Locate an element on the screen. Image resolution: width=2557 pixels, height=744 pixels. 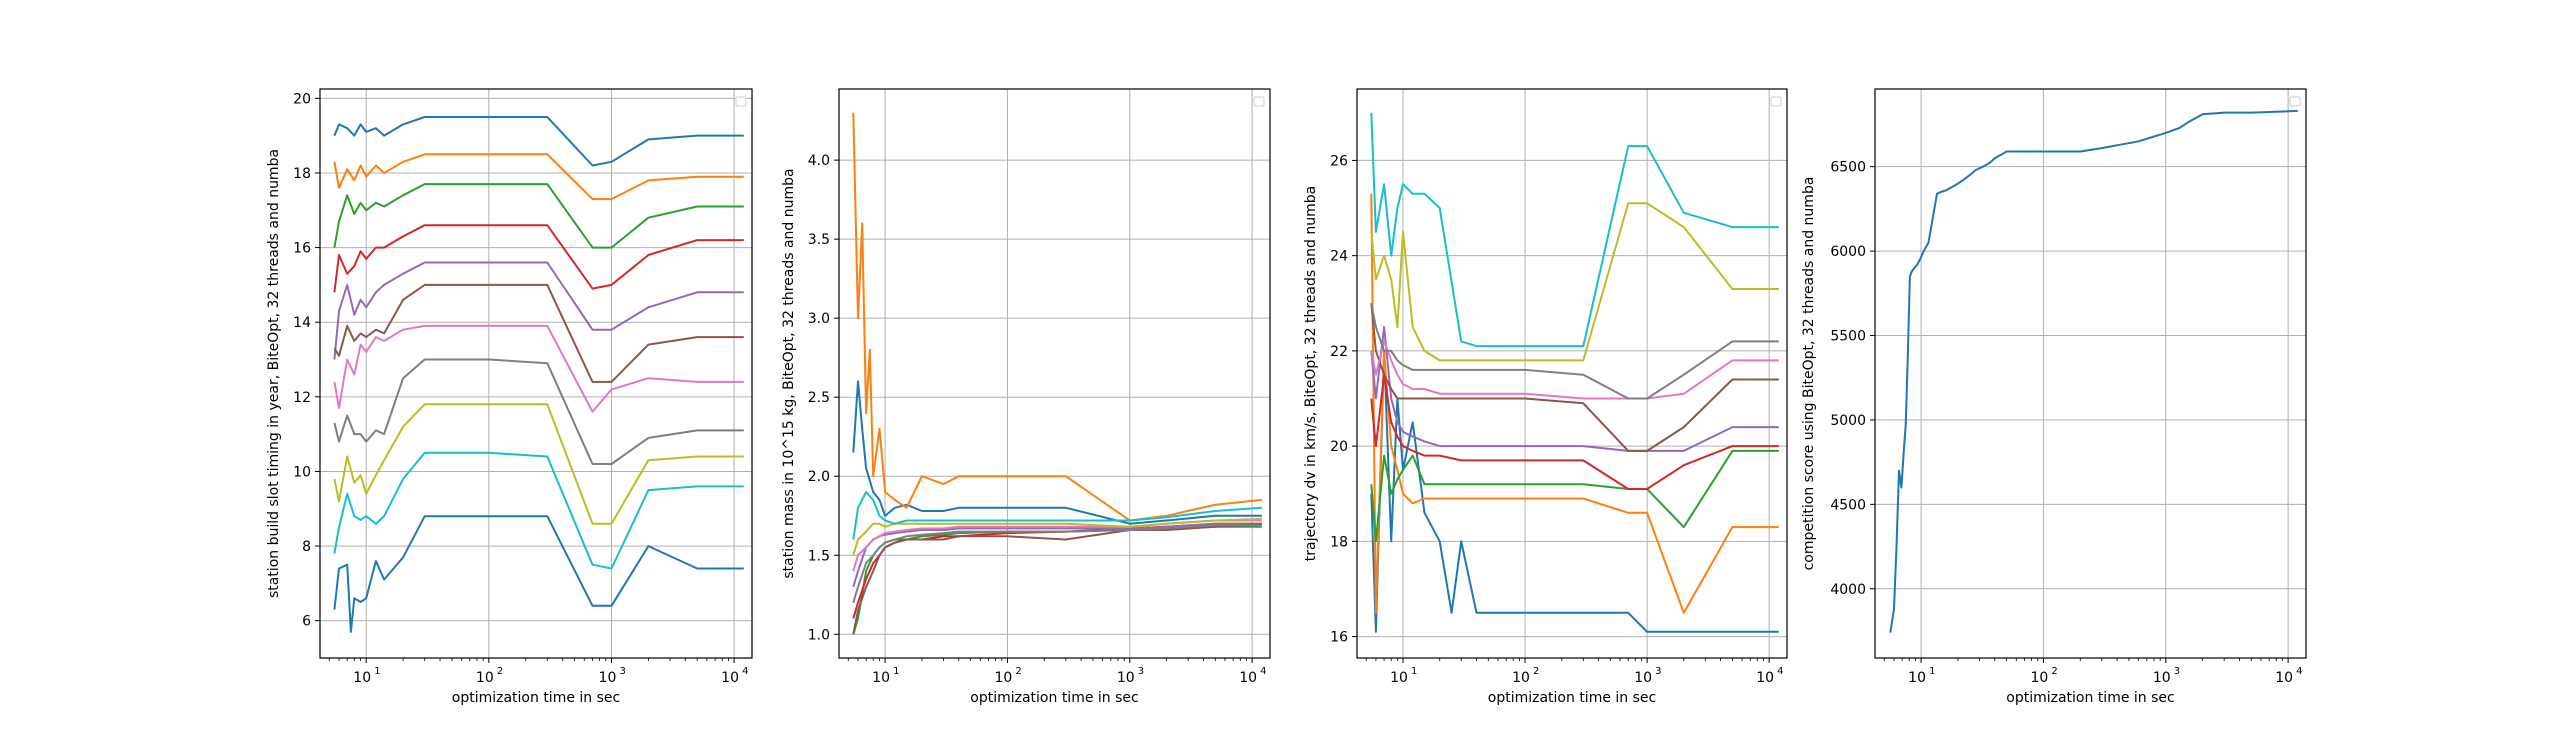
y-tick-label: 22 is located at coordinates (1339, 352).